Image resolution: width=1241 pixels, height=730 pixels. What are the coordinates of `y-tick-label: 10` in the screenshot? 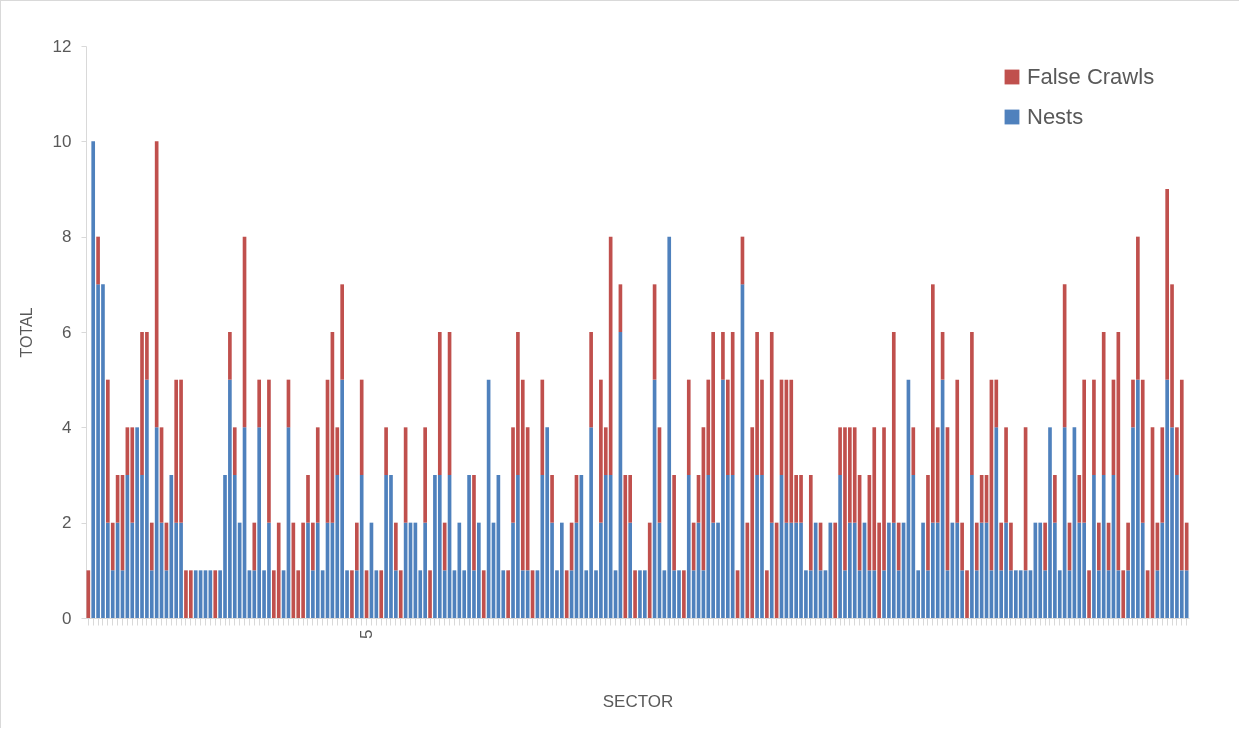 It's located at (62, 141).